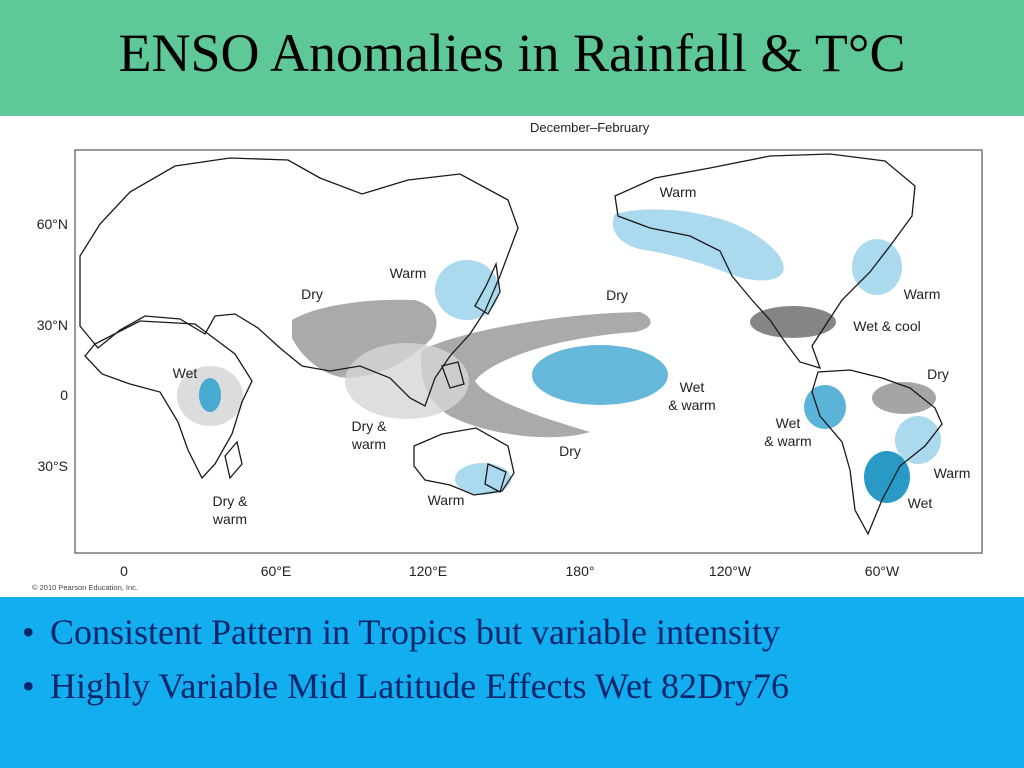  I want to click on region-label: Wet & cool, so click(886, 326).